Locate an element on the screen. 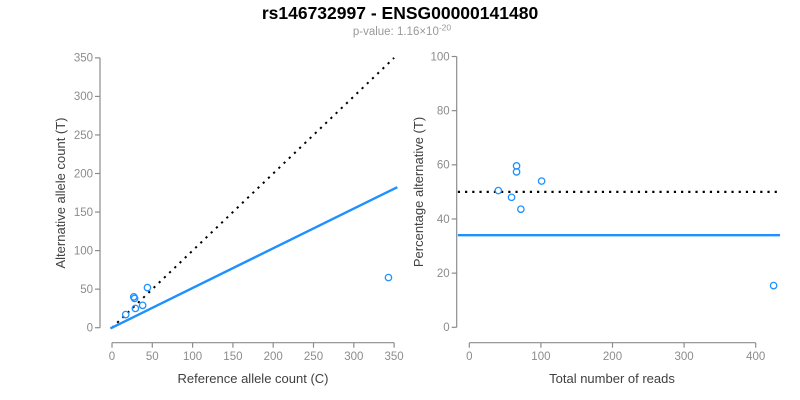 The image size is (800, 400). x-tick-label: 150 is located at coordinates (232, 357).